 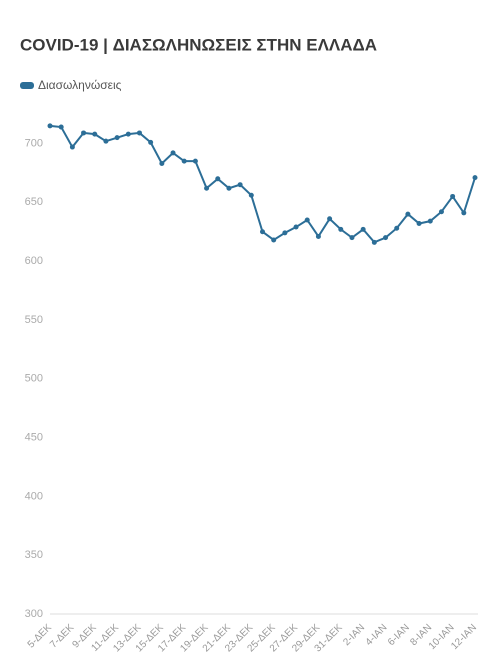 I want to click on y-tick-label: 600, so click(x=34, y=261).